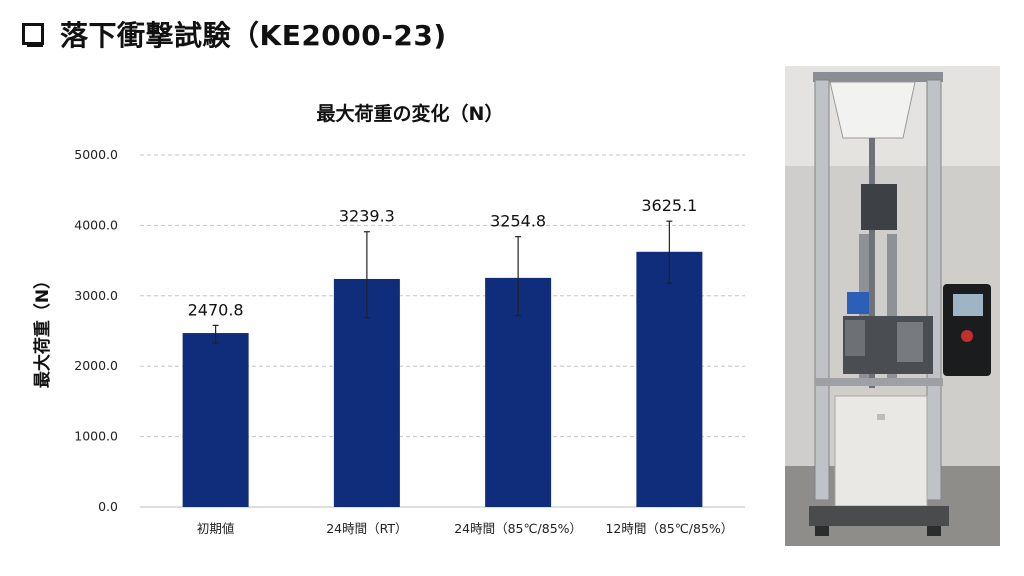  What do you see at coordinates (367, 216) in the screenshot?
I see `data-label: 3239.3` at bounding box center [367, 216].